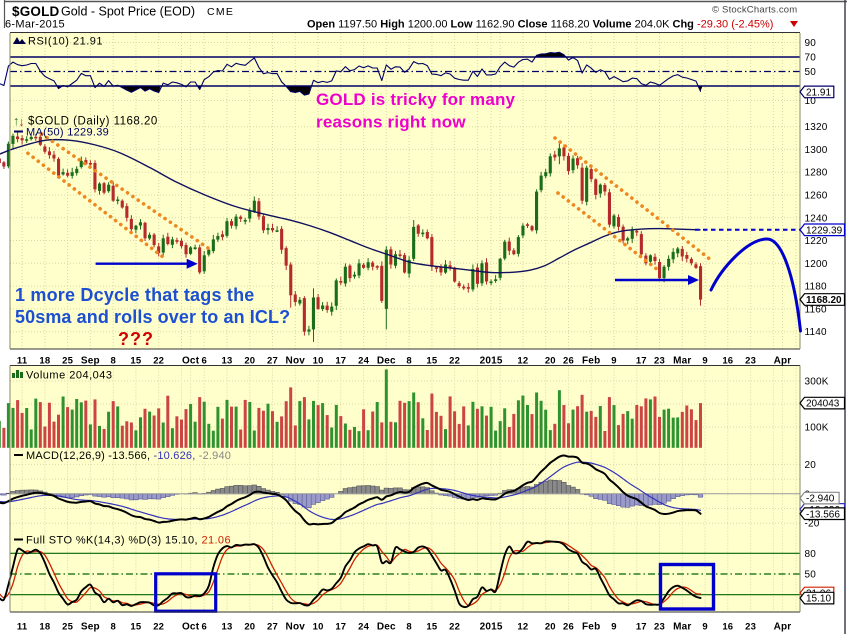 The height and width of the screenshot is (634, 847). I want to click on svg-text: Volume 204,043, so click(69, 376).